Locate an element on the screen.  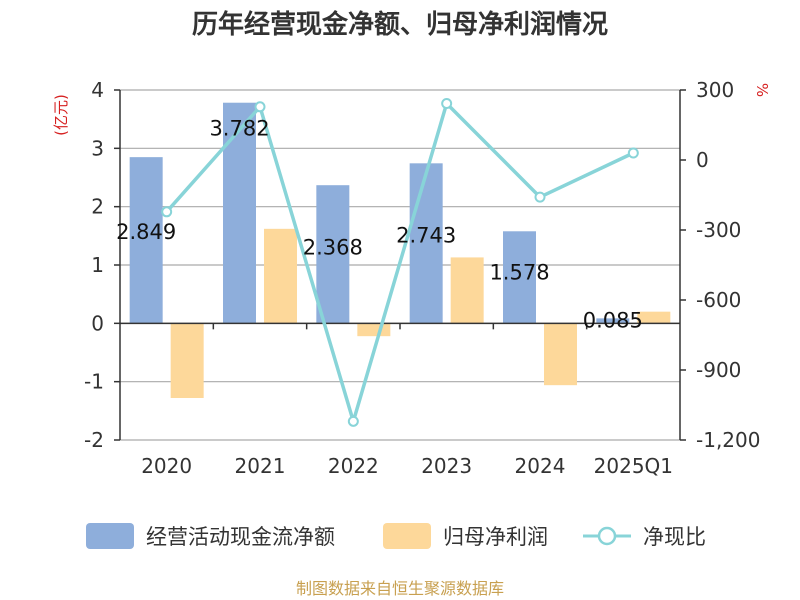
right-tick-label: -1,200 is located at coordinates (728, 440).